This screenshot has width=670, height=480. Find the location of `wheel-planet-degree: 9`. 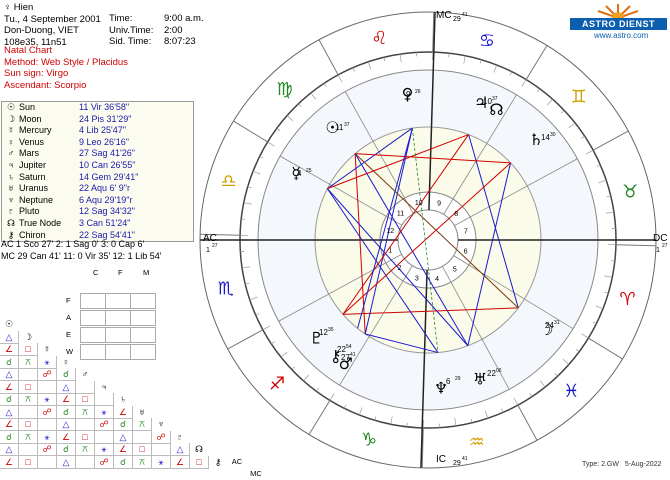

wheel-planet-degree: 9 is located at coordinates (408, 94).